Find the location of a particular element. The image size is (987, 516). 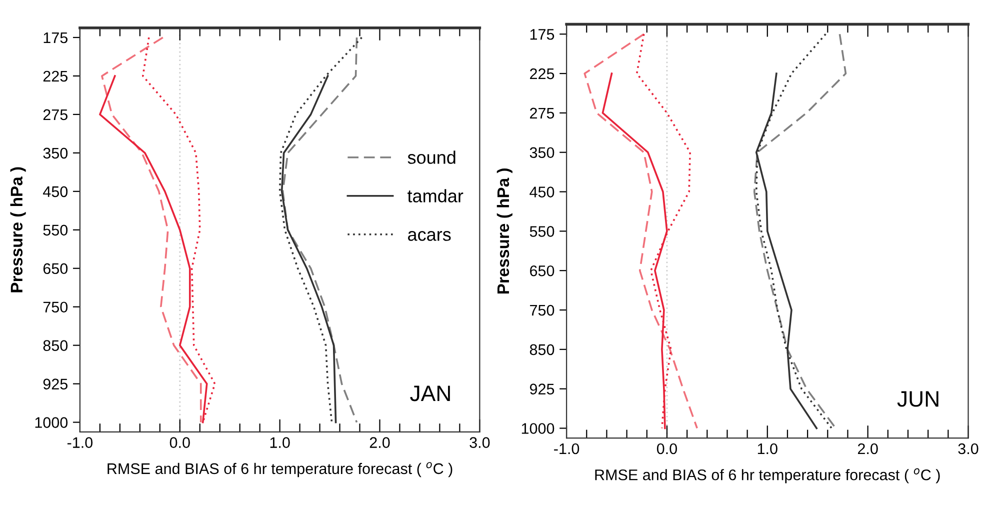

annotation: JAN is located at coordinates (430, 394).